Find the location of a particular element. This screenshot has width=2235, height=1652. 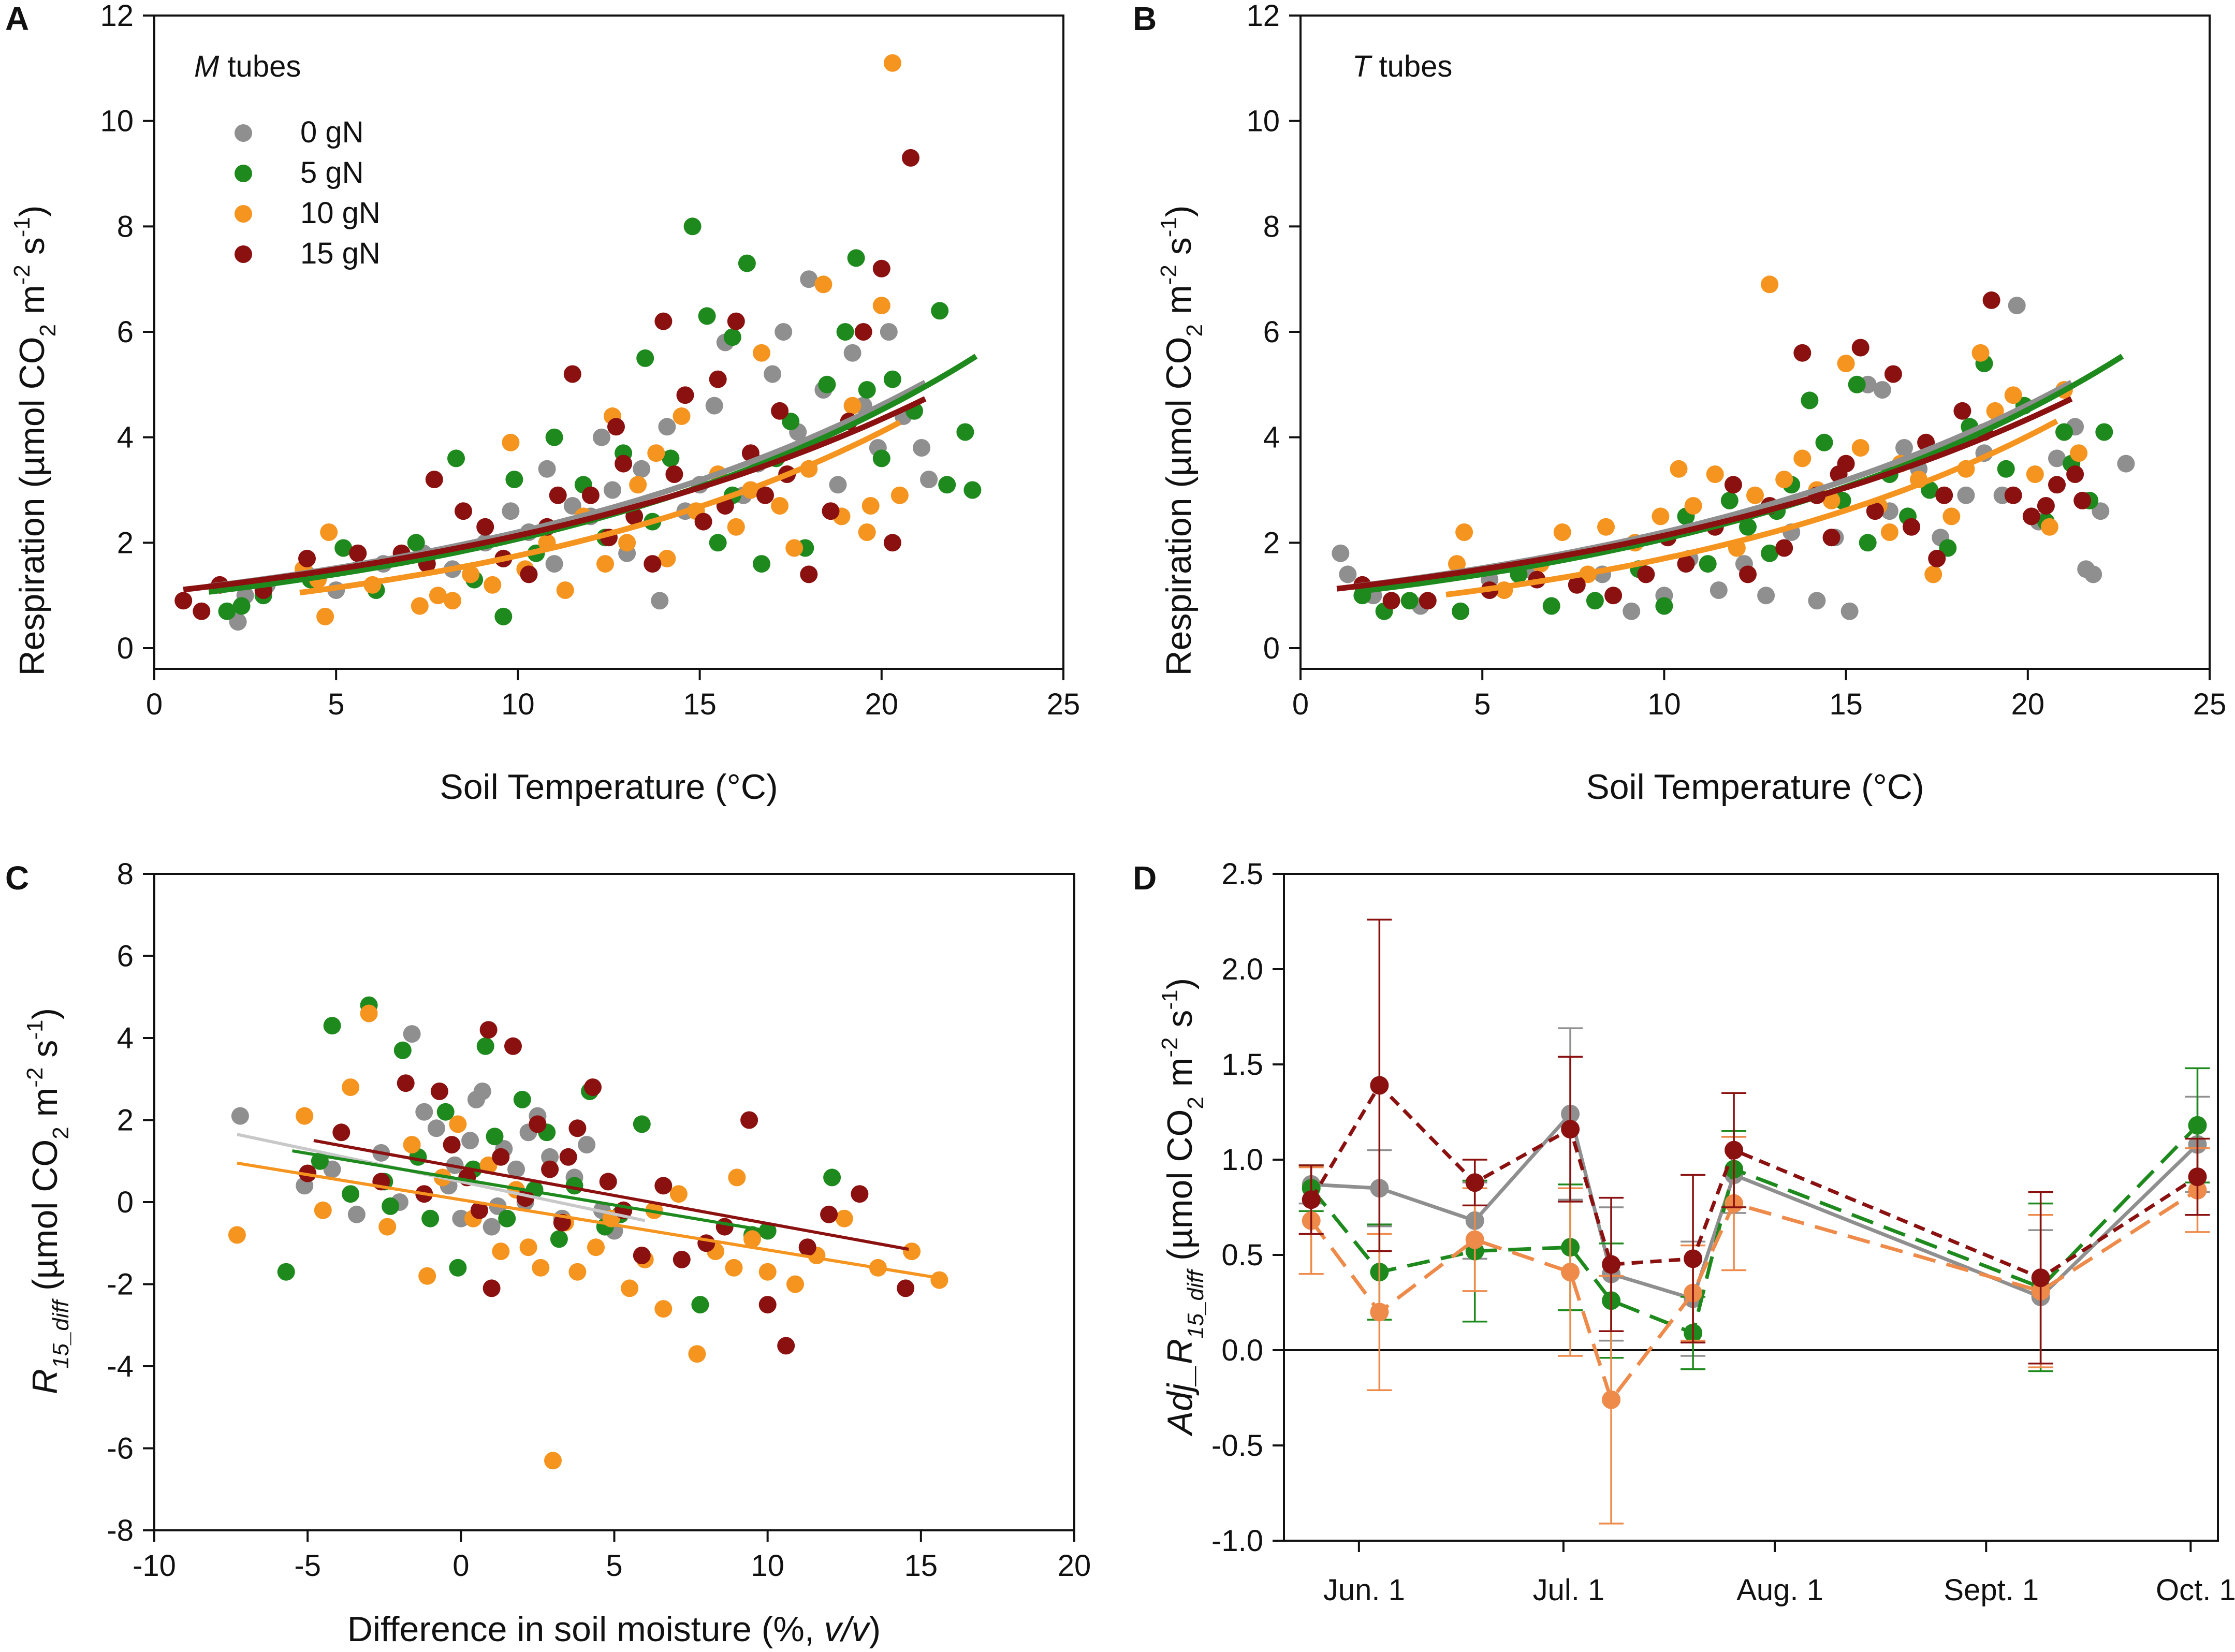

fit-line-n10 is located at coordinates (588, 1220).